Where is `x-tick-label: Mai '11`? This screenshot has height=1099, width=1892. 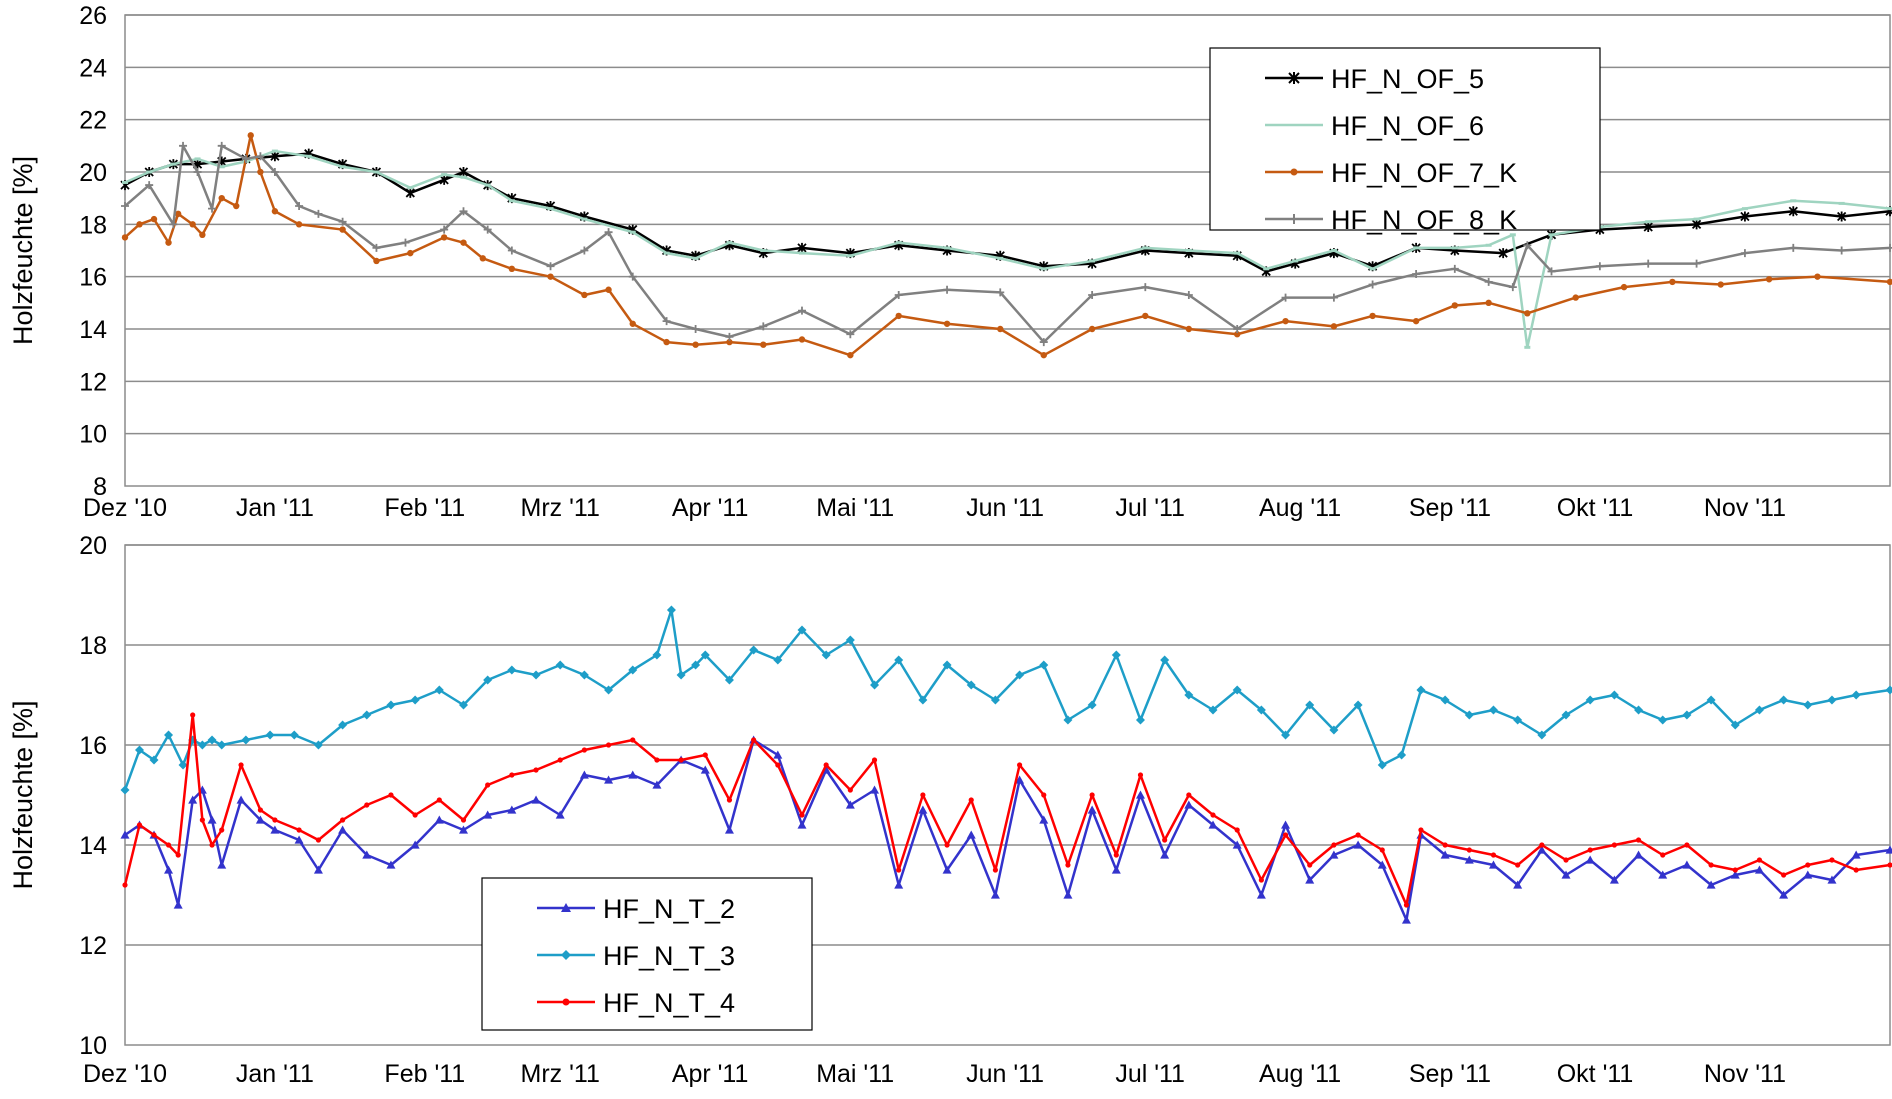
x-tick-label: Mai '11 is located at coordinates (855, 1074).